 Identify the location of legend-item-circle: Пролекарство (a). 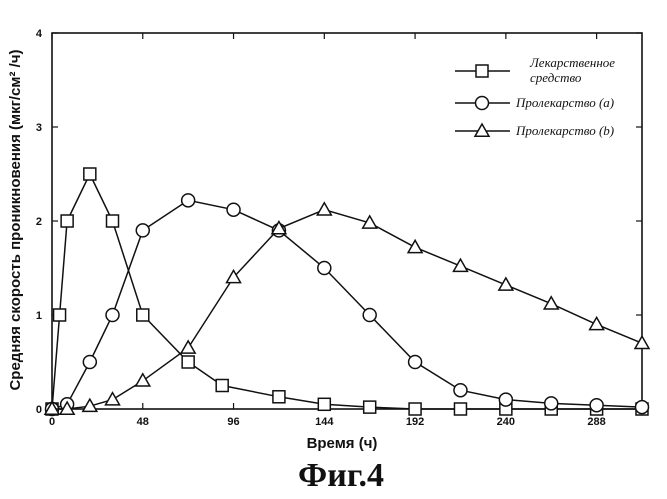
(534, 102).